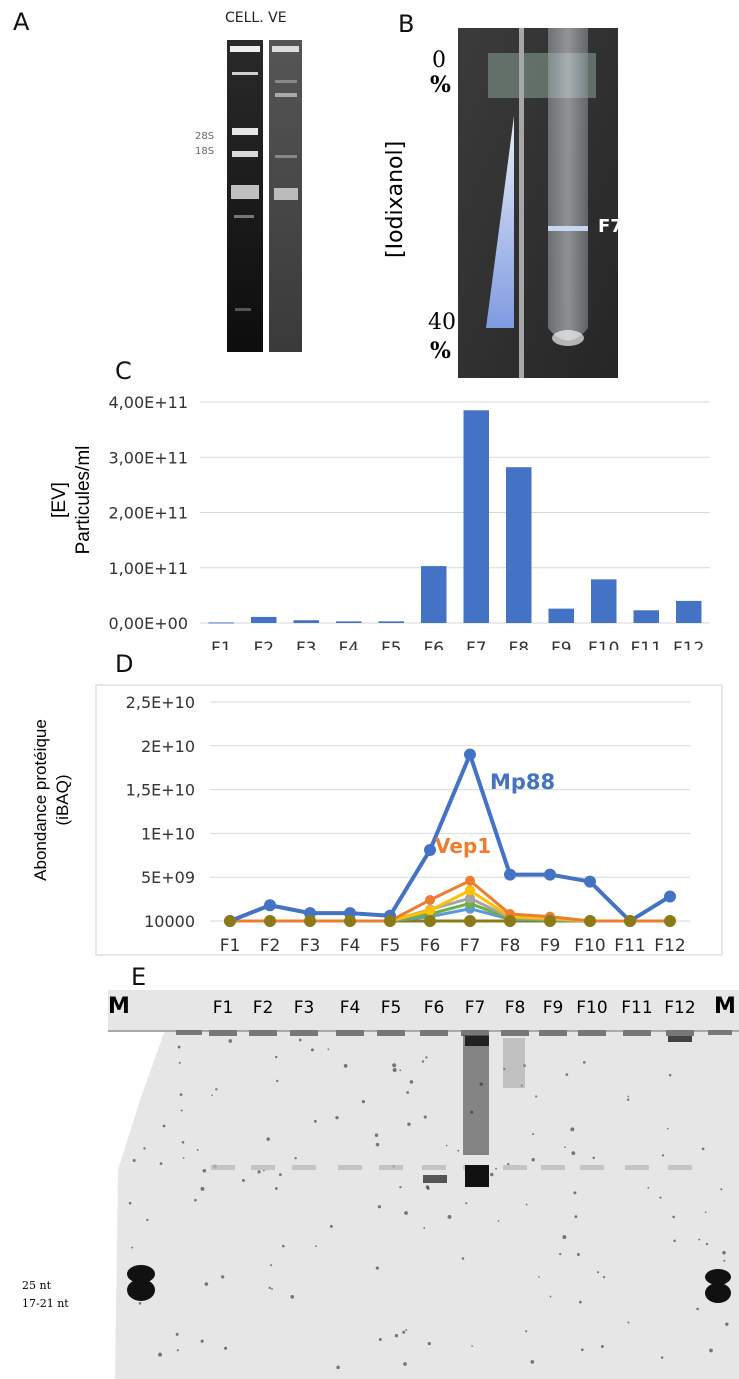 This screenshot has height=1379, width=739. I want to click on c-bar-F6, so click(434, 594).